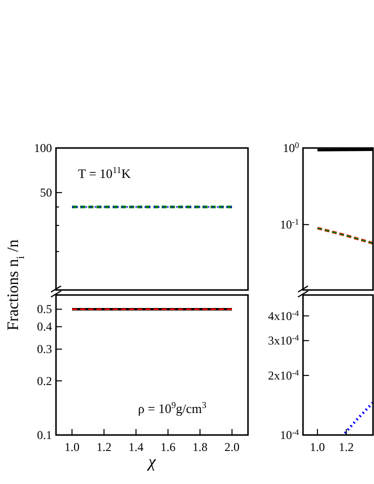 Image resolution: width=374 pixels, height=484 pixels. I want to click on y-tick-label: 0.5, so click(44, 309).